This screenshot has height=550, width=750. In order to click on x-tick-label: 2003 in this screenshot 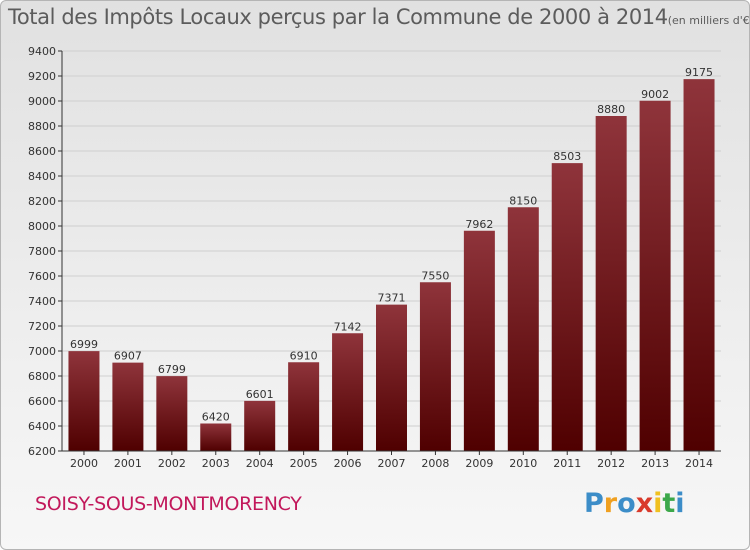, I will do `click(216, 463)`.